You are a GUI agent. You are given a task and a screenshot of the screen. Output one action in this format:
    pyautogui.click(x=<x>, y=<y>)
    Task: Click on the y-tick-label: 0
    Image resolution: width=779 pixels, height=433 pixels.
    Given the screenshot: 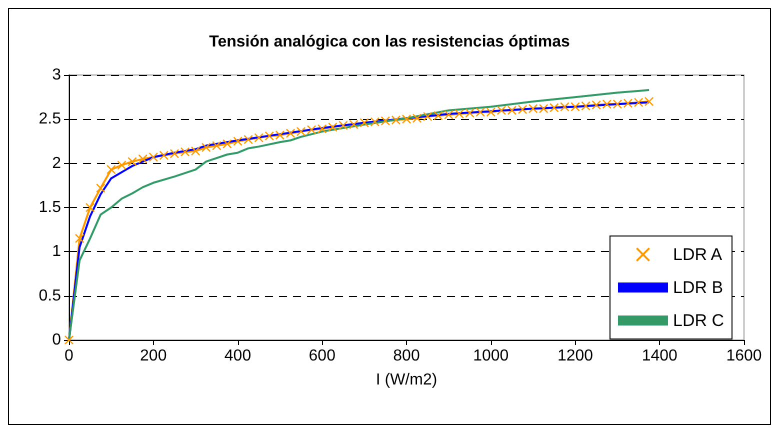 What is the action you would take?
    pyautogui.click(x=57, y=340)
    